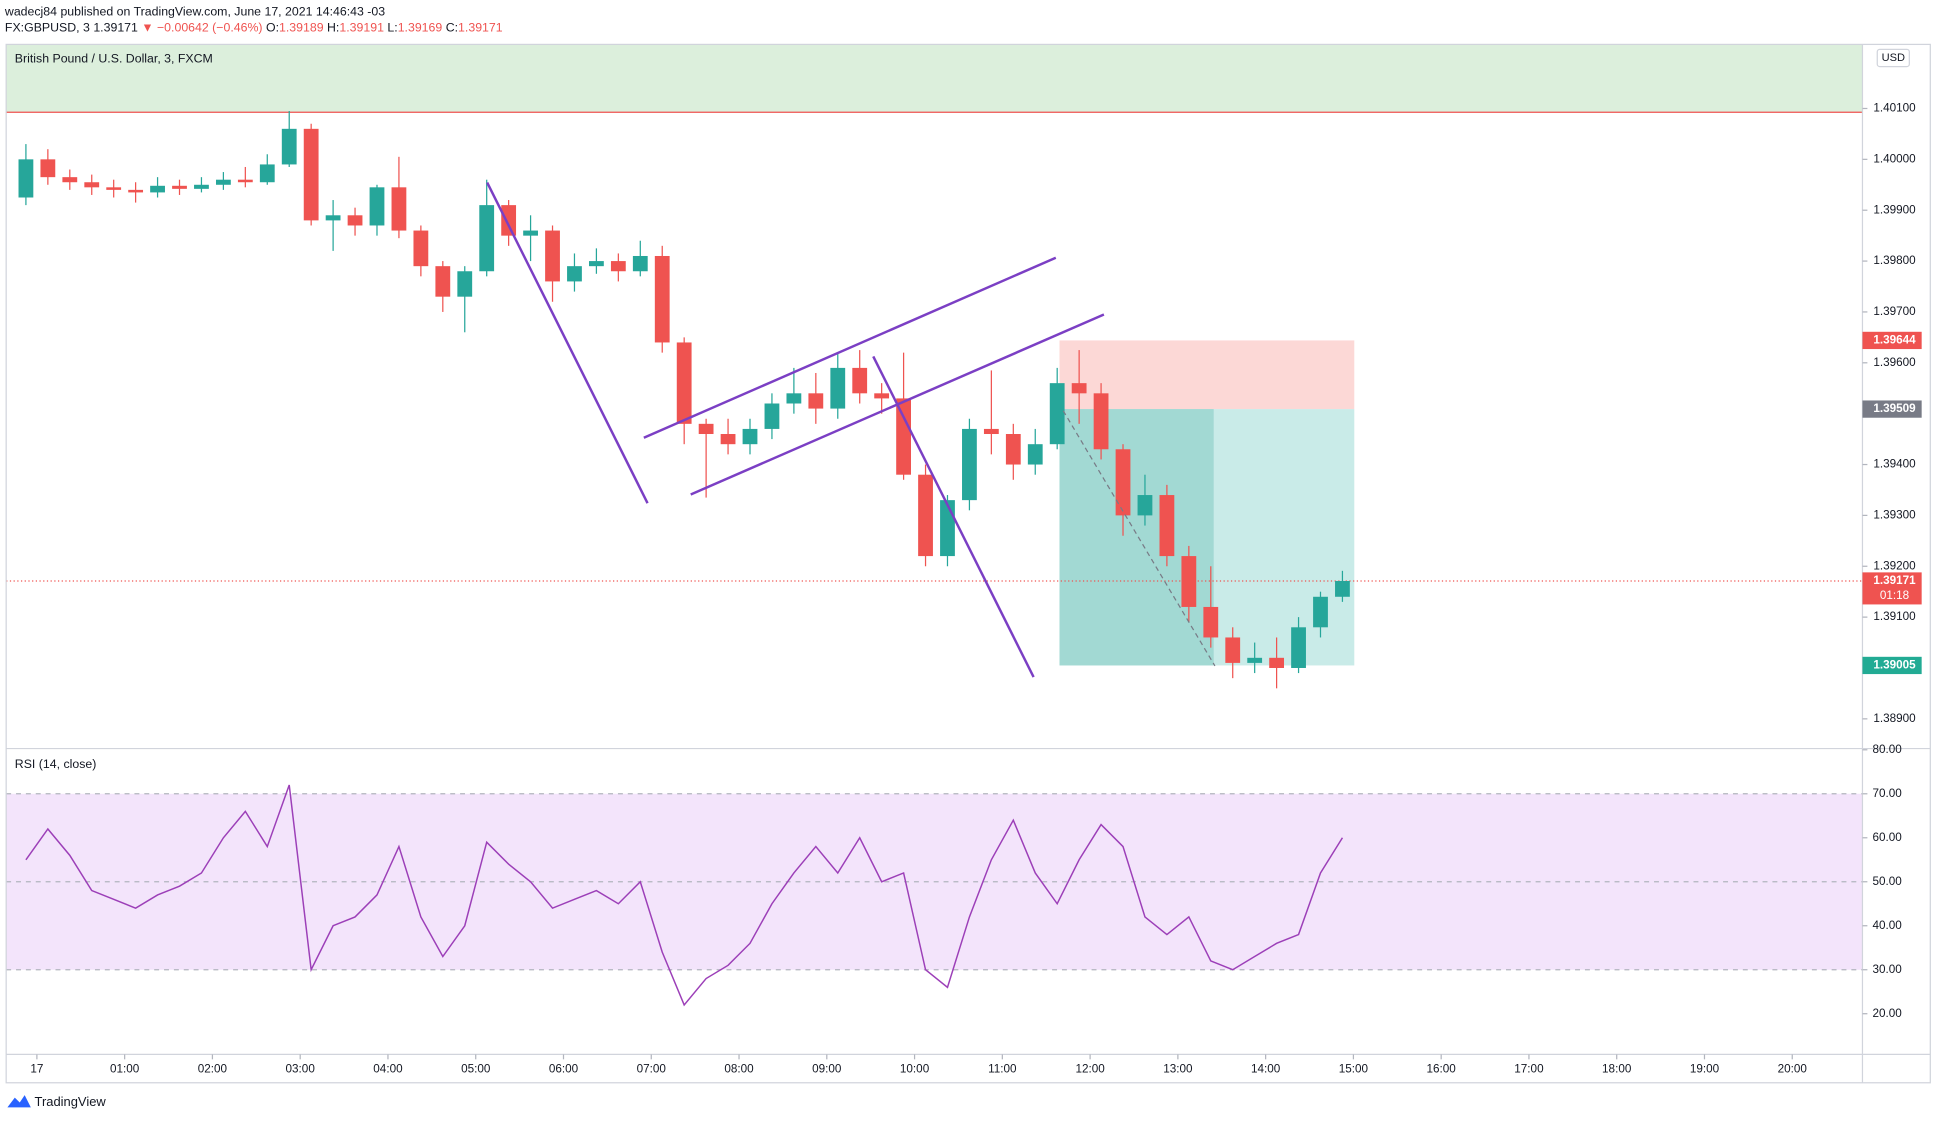 The width and height of the screenshot is (1934, 1121). Describe the element at coordinates (1894, 718) in the screenshot. I see `y-tick-label: 1.38900` at that location.